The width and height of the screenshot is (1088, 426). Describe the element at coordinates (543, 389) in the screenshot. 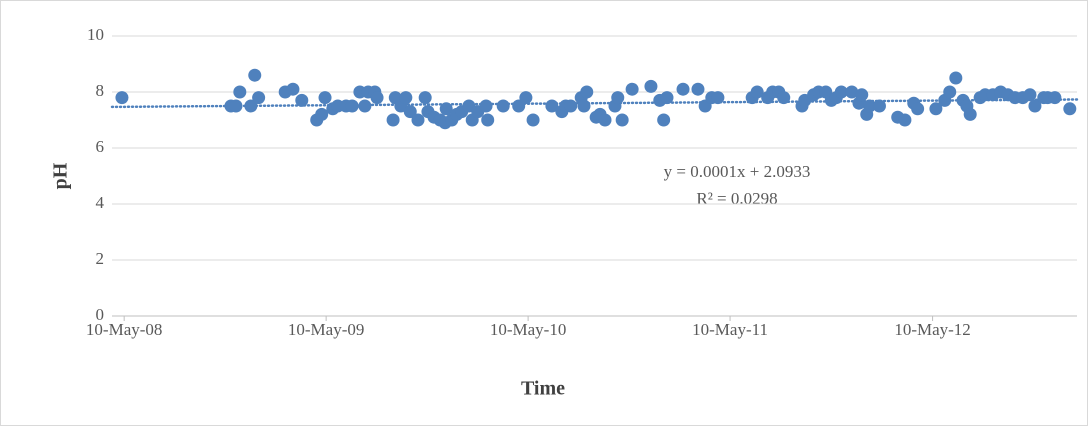

I see `x-axis-label: Time` at that location.